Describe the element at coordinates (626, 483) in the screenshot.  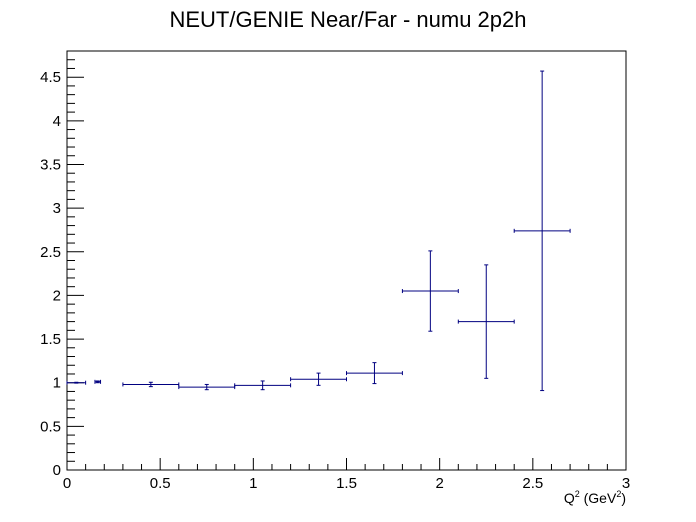
I see `x-tick-label: 3` at that location.